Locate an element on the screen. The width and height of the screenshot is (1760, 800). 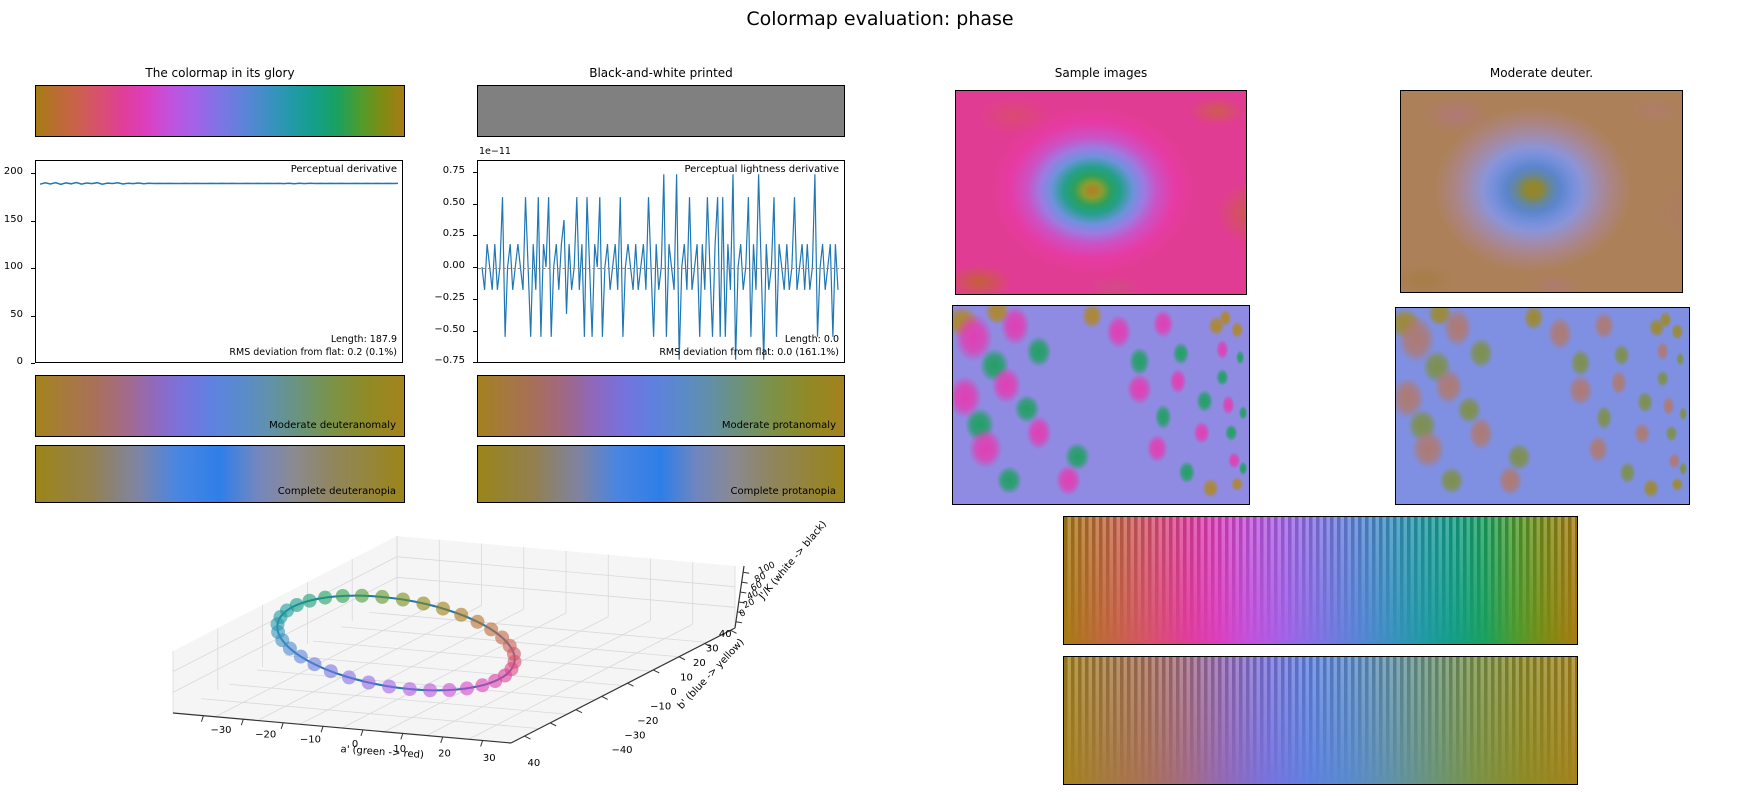
bar-label-protanopia: Complete protanopia is located at coordinates (783, 491).